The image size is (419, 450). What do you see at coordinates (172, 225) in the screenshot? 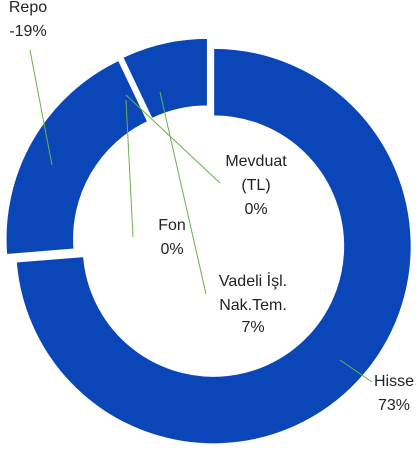
I see `category-label: Fon` at bounding box center [172, 225].